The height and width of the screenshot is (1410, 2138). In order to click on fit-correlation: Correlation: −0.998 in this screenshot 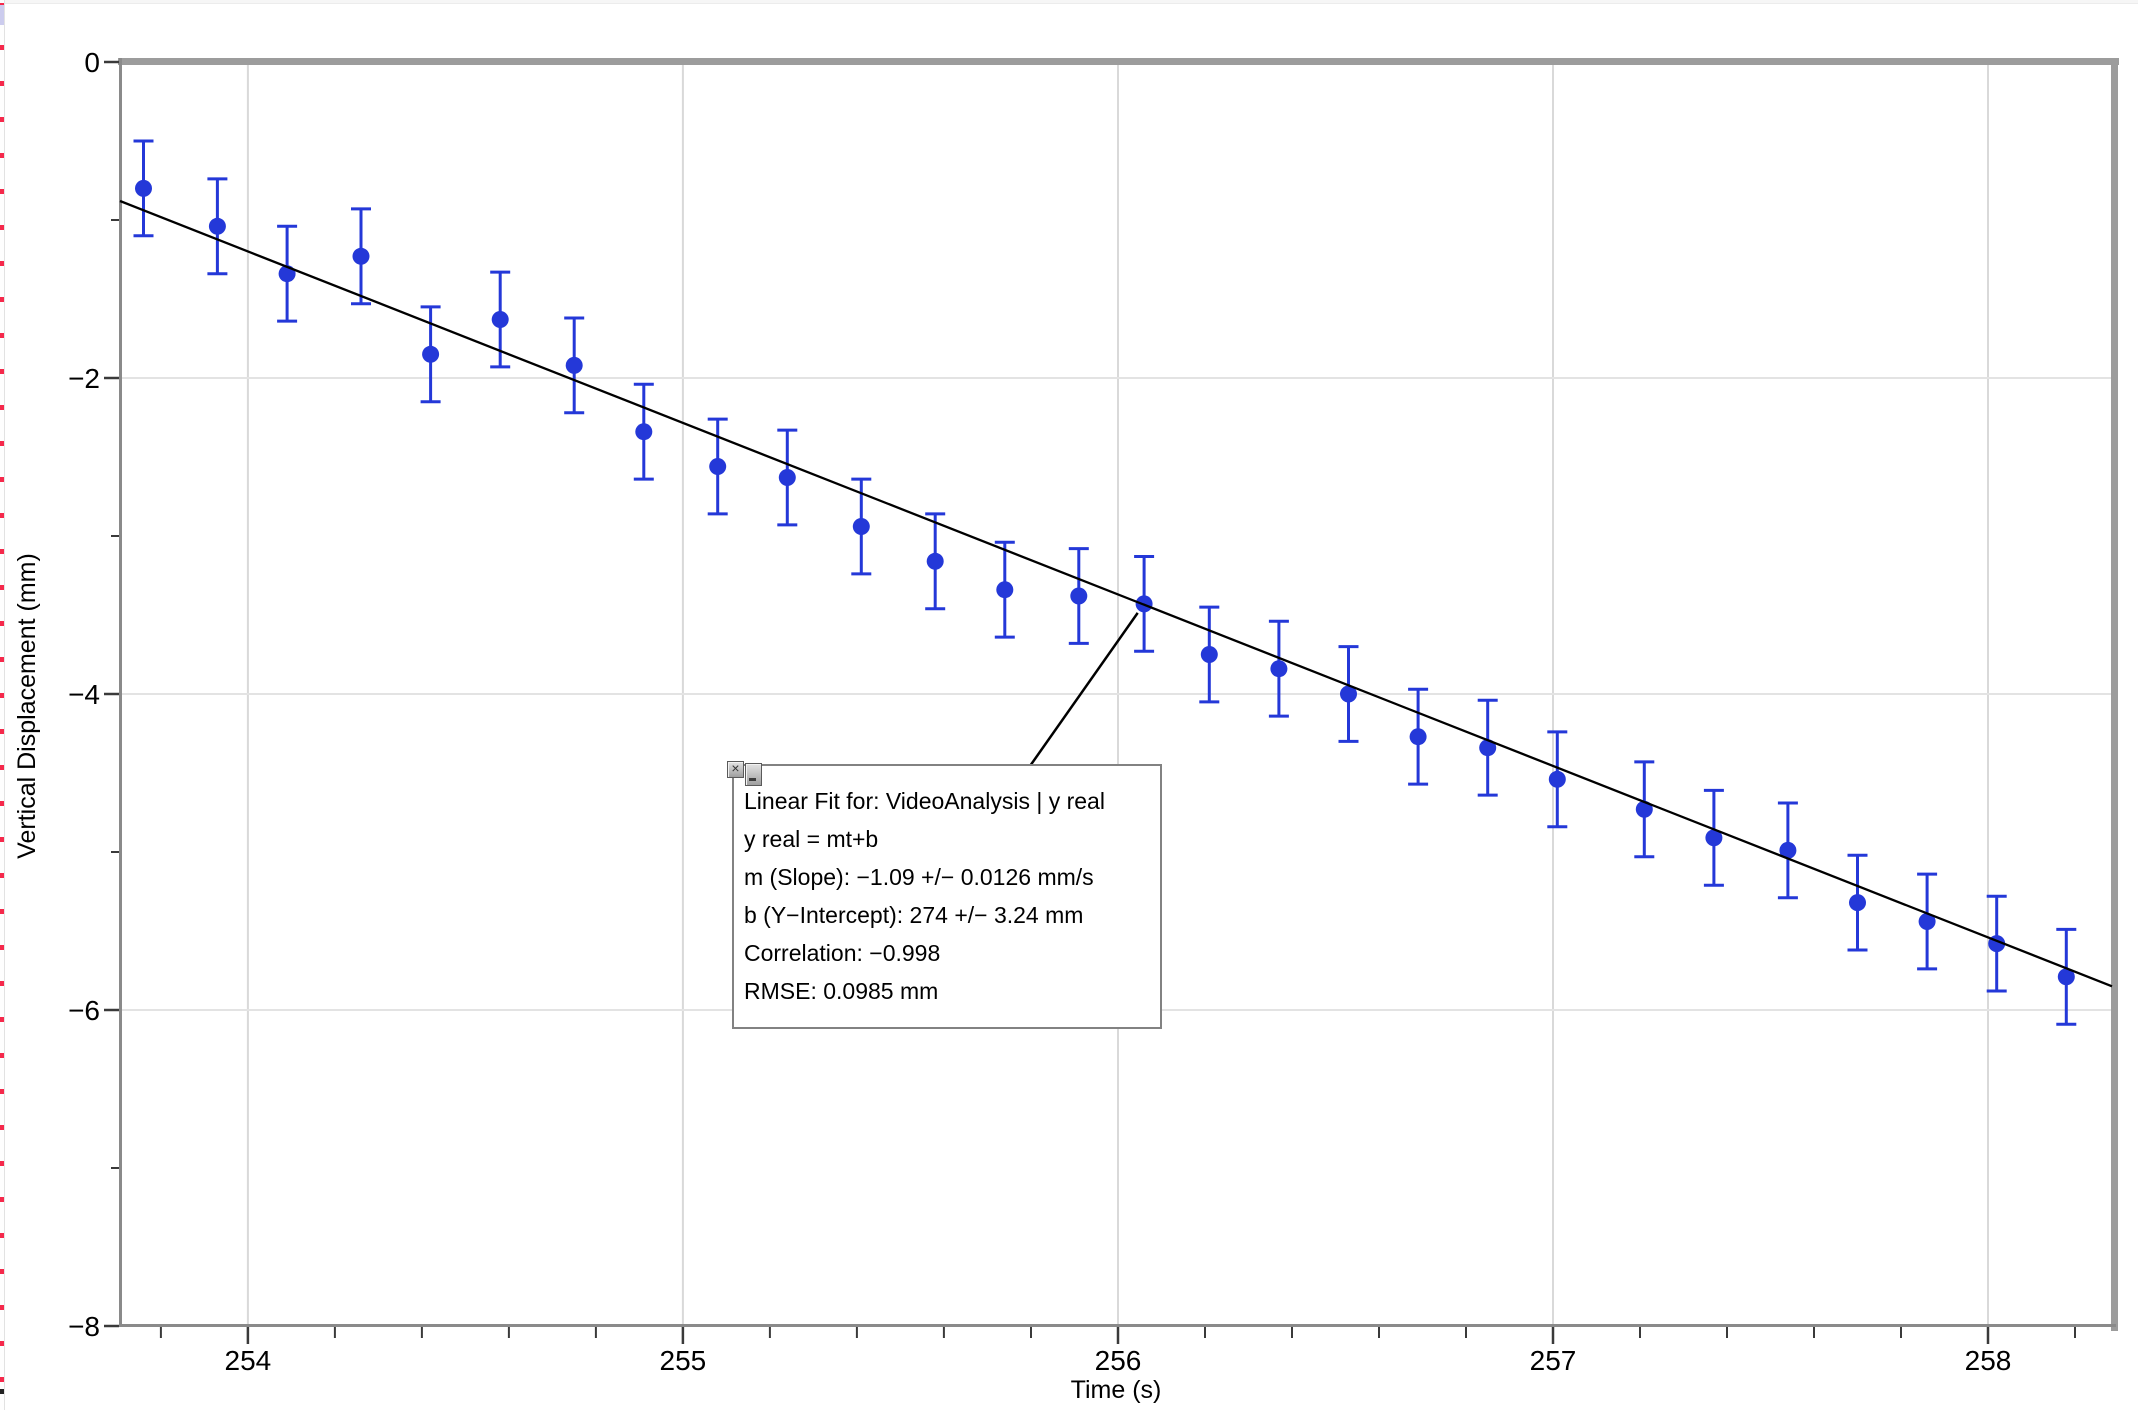, I will do `click(842, 953)`.